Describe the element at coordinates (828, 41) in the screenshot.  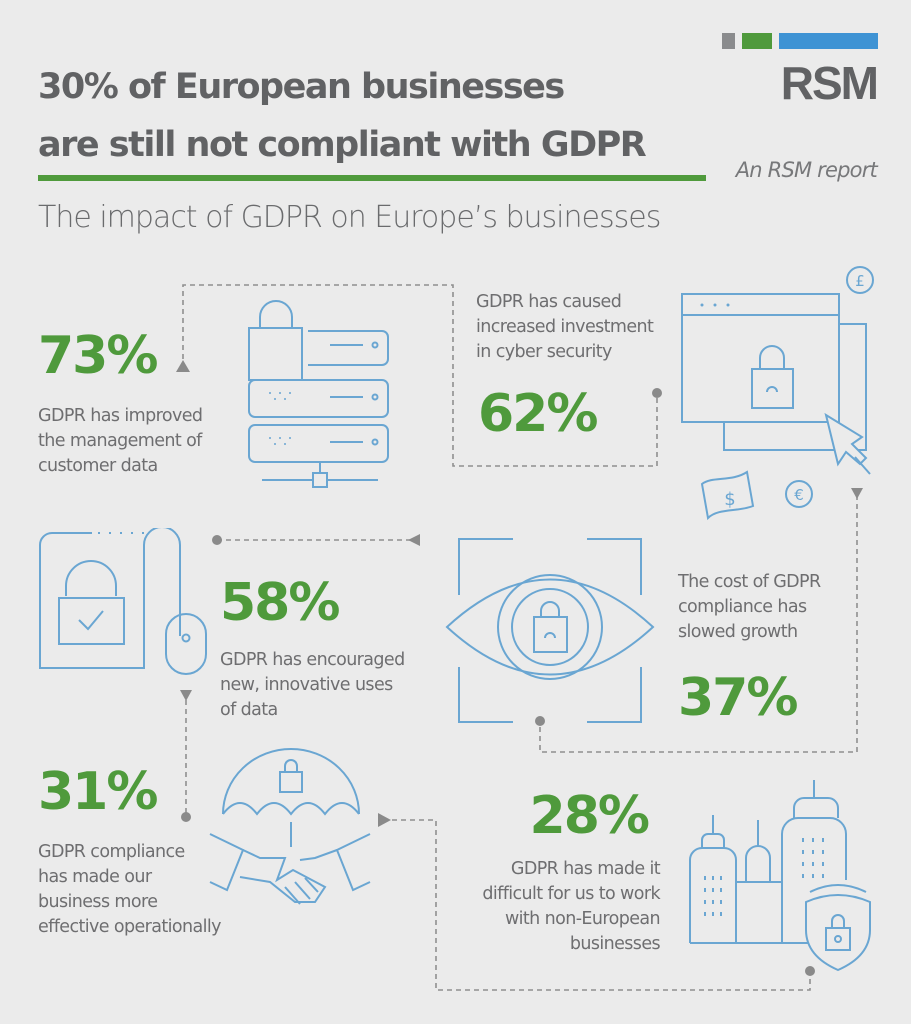
I see `logo-bar-blue` at that location.